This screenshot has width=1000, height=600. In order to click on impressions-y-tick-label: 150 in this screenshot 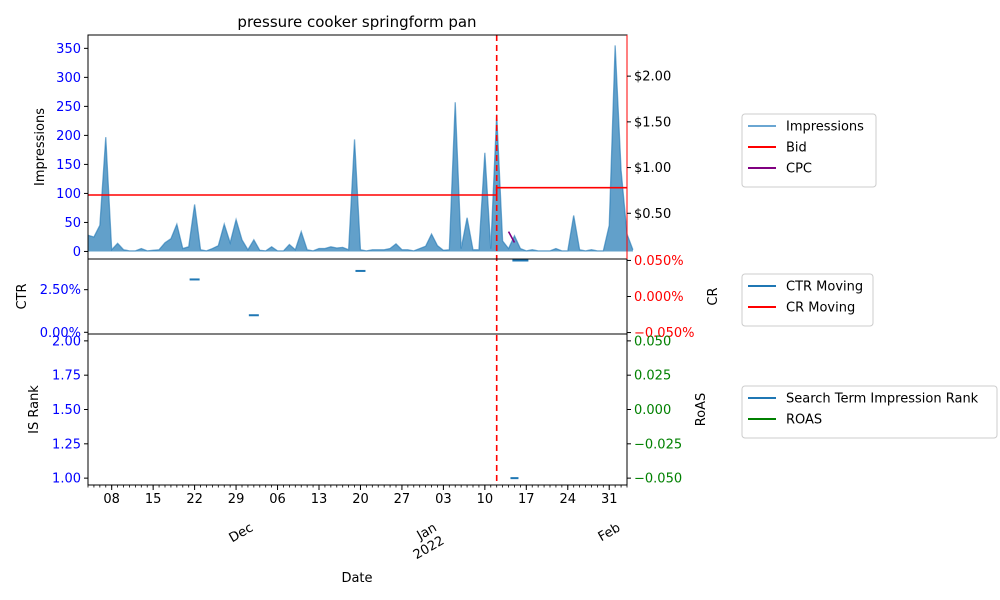, I will do `click(68, 165)`.